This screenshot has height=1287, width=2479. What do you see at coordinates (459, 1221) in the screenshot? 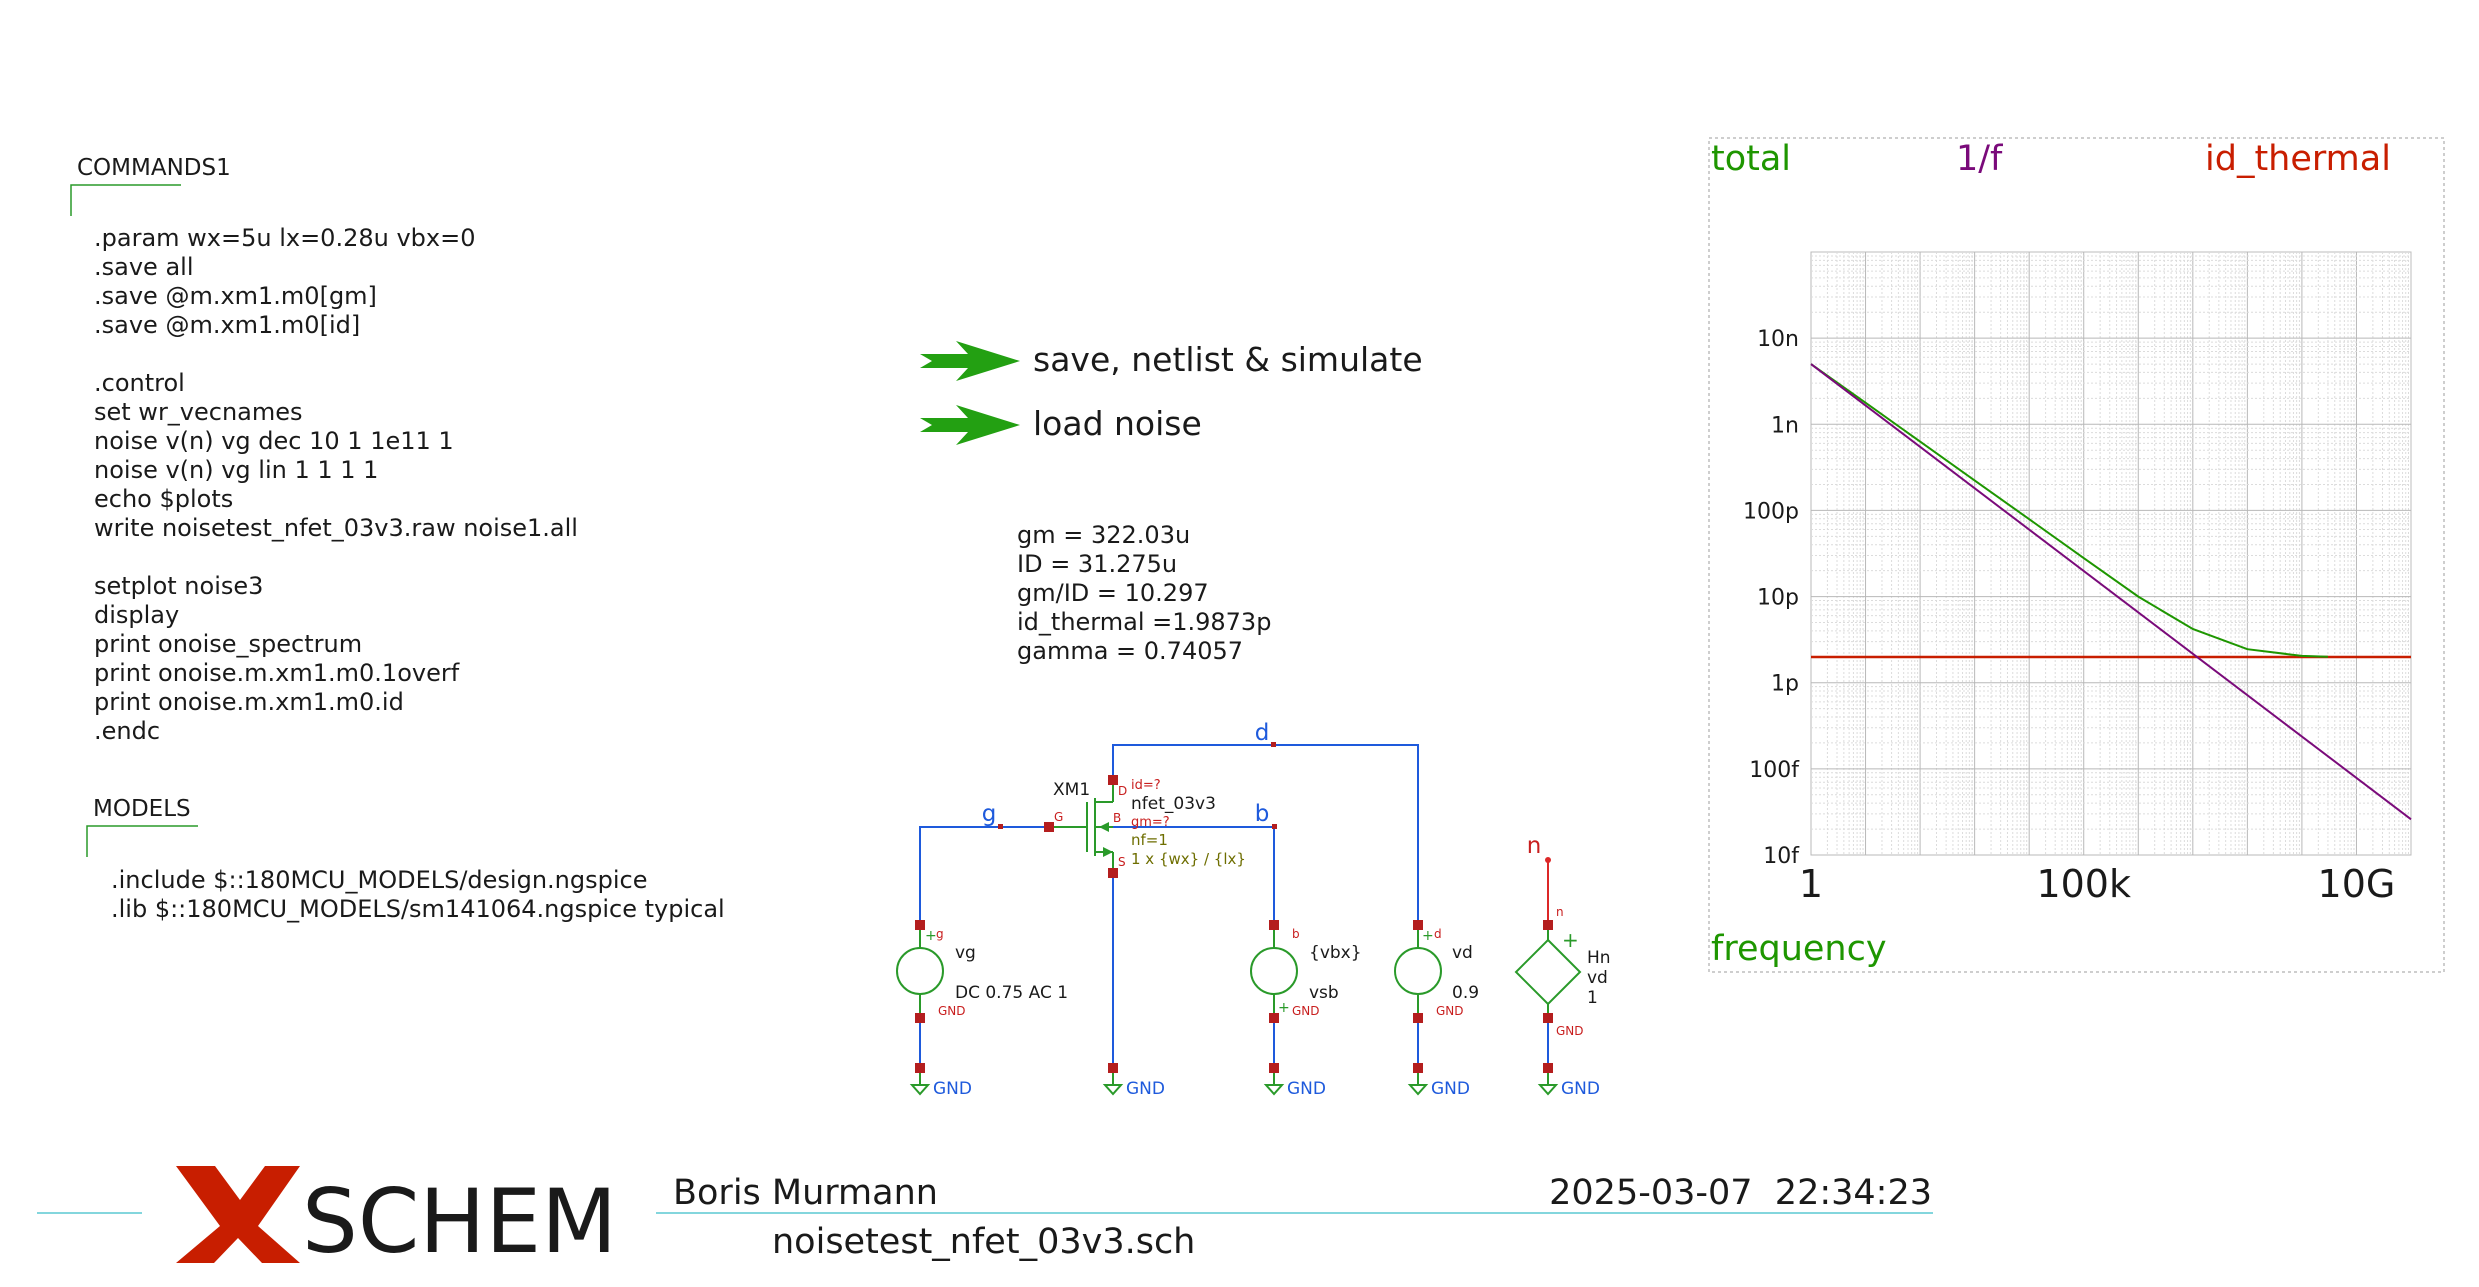
I see `logo-text: SCHEM` at bounding box center [459, 1221].